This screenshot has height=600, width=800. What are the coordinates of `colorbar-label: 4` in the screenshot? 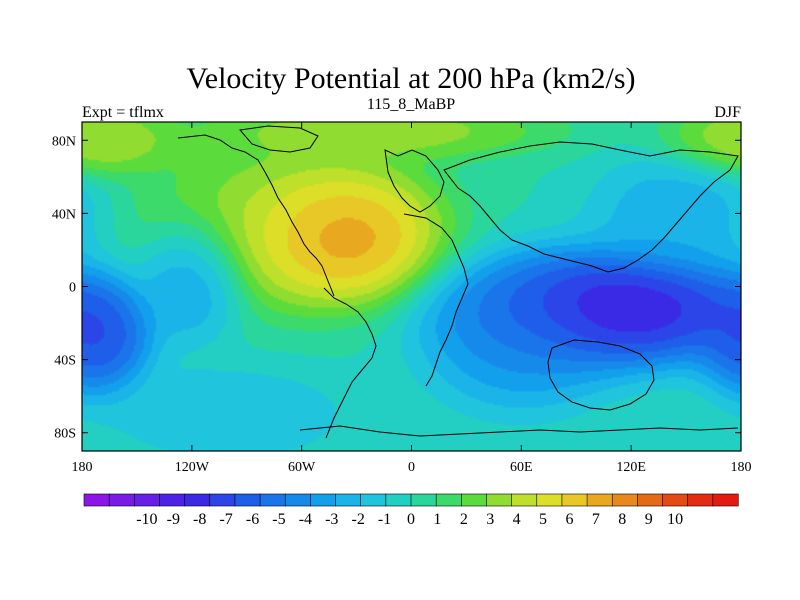 It's located at (517, 519).